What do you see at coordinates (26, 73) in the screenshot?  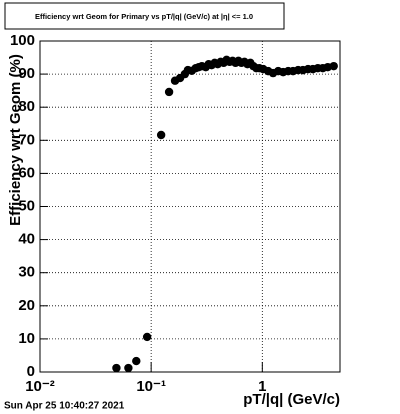 I see `y-tick-label: 90` at bounding box center [26, 73].